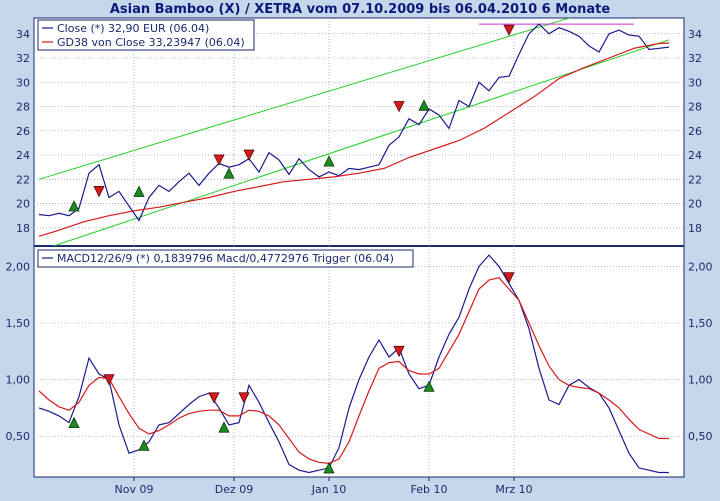  What do you see at coordinates (700, 323) in the screenshot?
I see `macd-ytick-right: 1,50` at bounding box center [700, 323].